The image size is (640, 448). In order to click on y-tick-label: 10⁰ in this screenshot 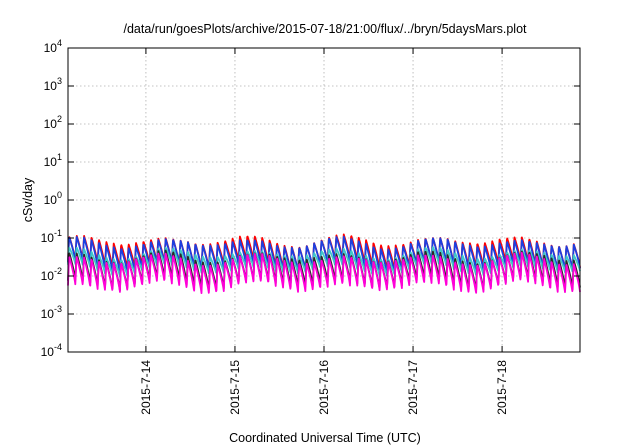, I will do `click(53, 198)`.